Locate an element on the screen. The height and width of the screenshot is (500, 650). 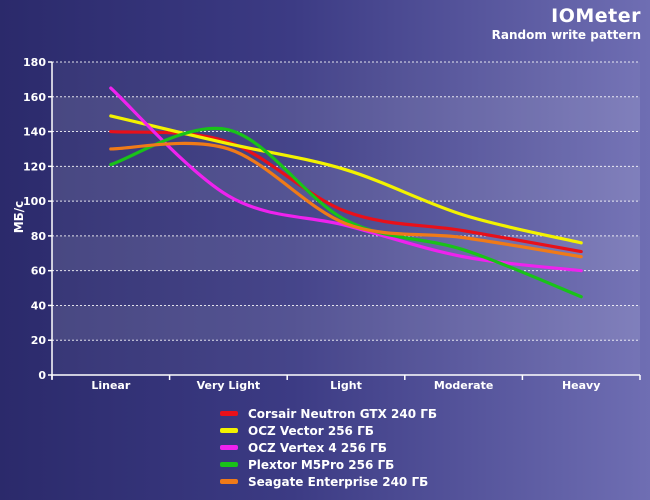
y-tick-label: 140 is located at coordinates (34, 132).